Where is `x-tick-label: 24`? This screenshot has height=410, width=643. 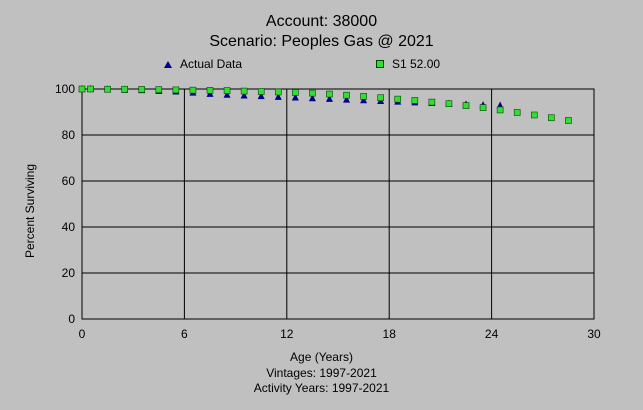
x-tick-label: 24 is located at coordinates (492, 334).